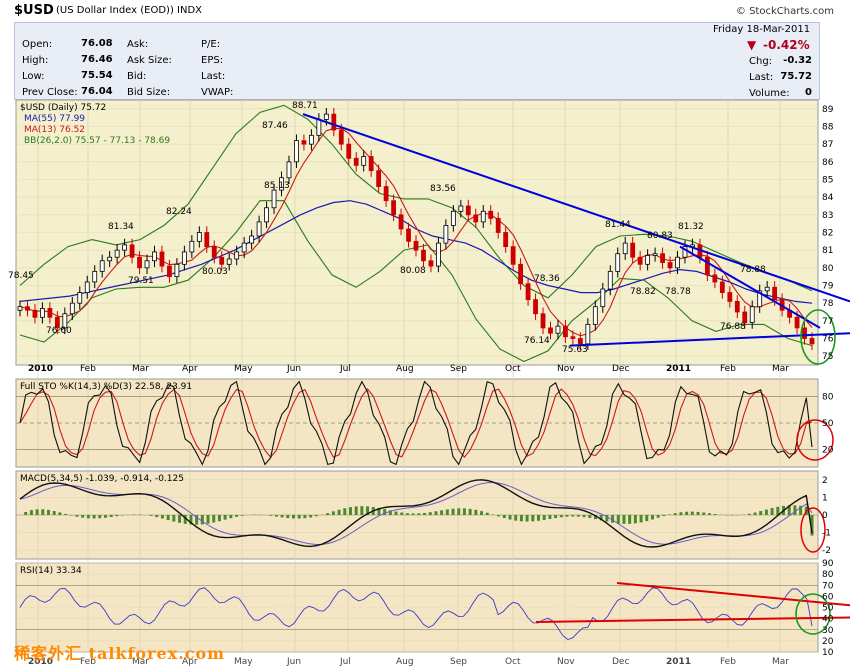  What do you see at coordinates (458, 369) in the screenshot?
I see `x-tick-label: Sep` at bounding box center [458, 369].